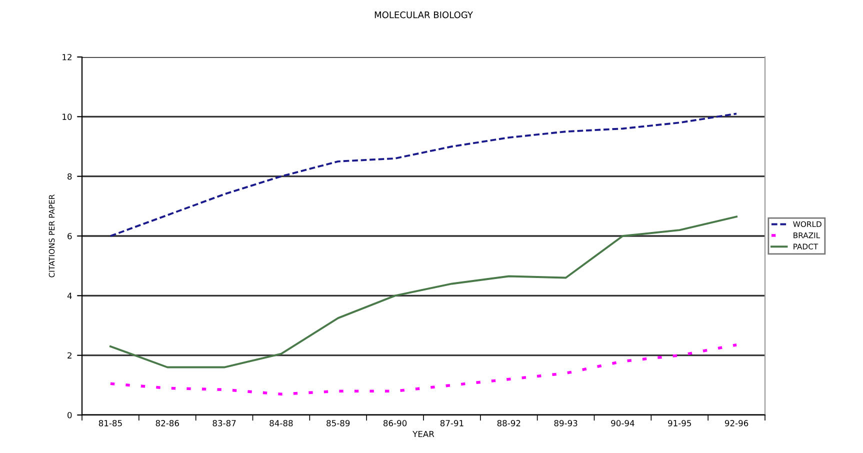  What do you see at coordinates (736, 423) in the screenshot?
I see `x-tick-label: 92-96` at bounding box center [736, 423].